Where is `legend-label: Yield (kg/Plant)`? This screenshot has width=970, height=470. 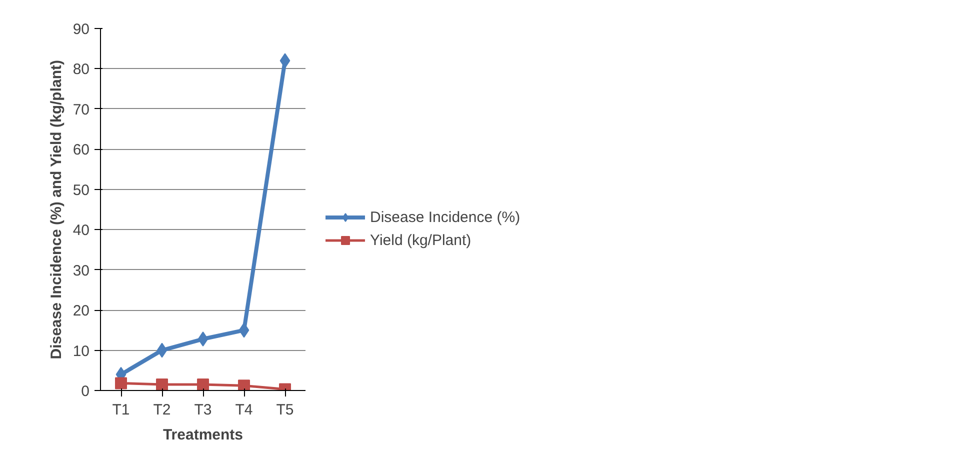
legend-label: Yield (kg/Plant) is located at coordinates (421, 240).